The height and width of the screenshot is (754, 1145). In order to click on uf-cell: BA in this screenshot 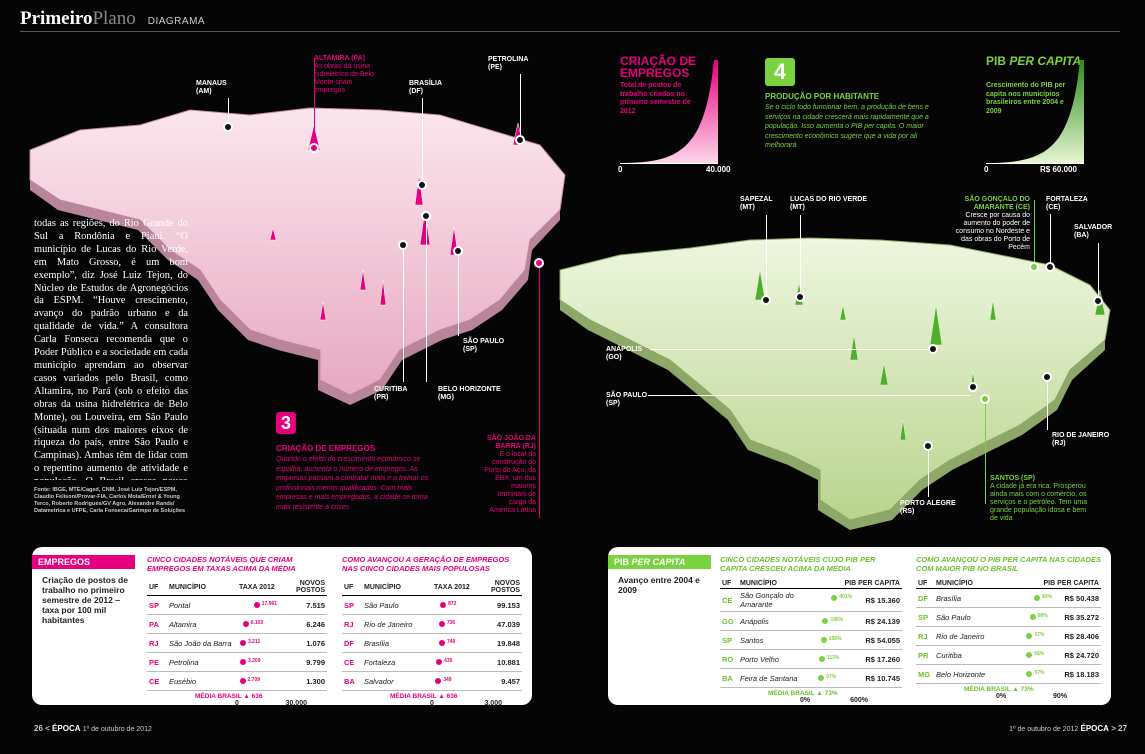, I will do `click(729, 678)`.